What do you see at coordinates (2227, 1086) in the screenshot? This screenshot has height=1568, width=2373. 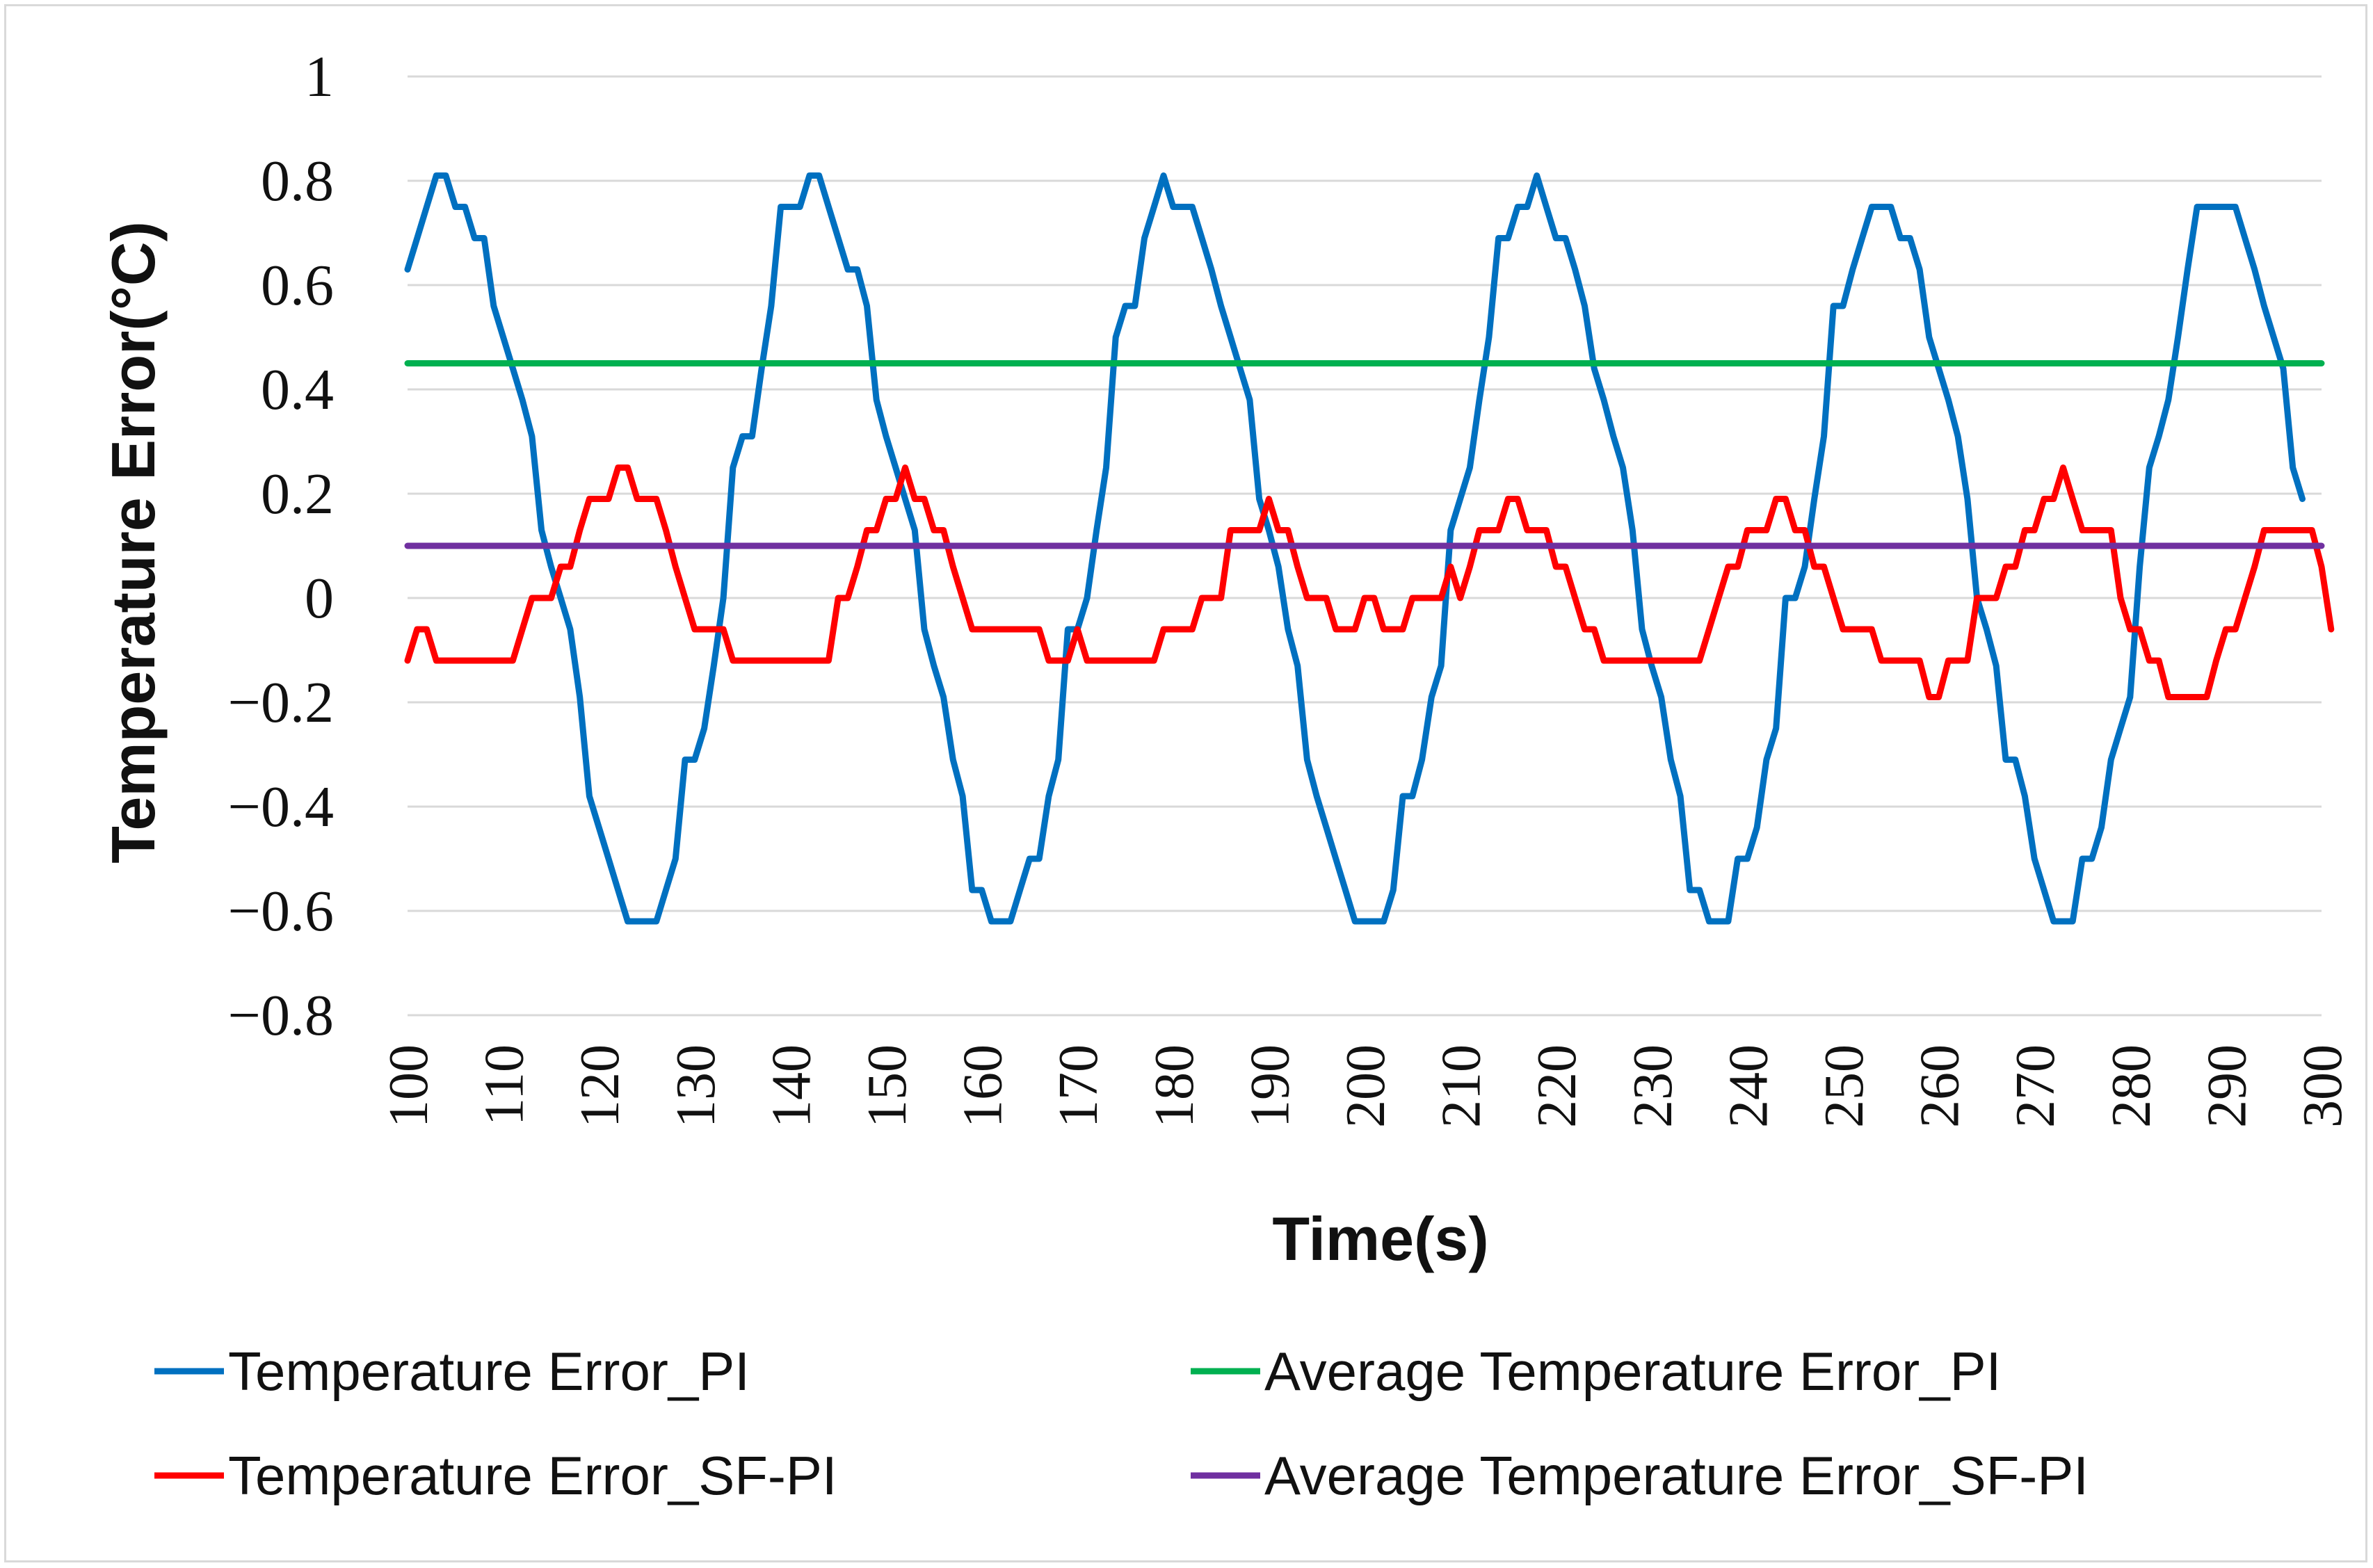 I see `x-tick-label: 290` at bounding box center [2227, 1086].